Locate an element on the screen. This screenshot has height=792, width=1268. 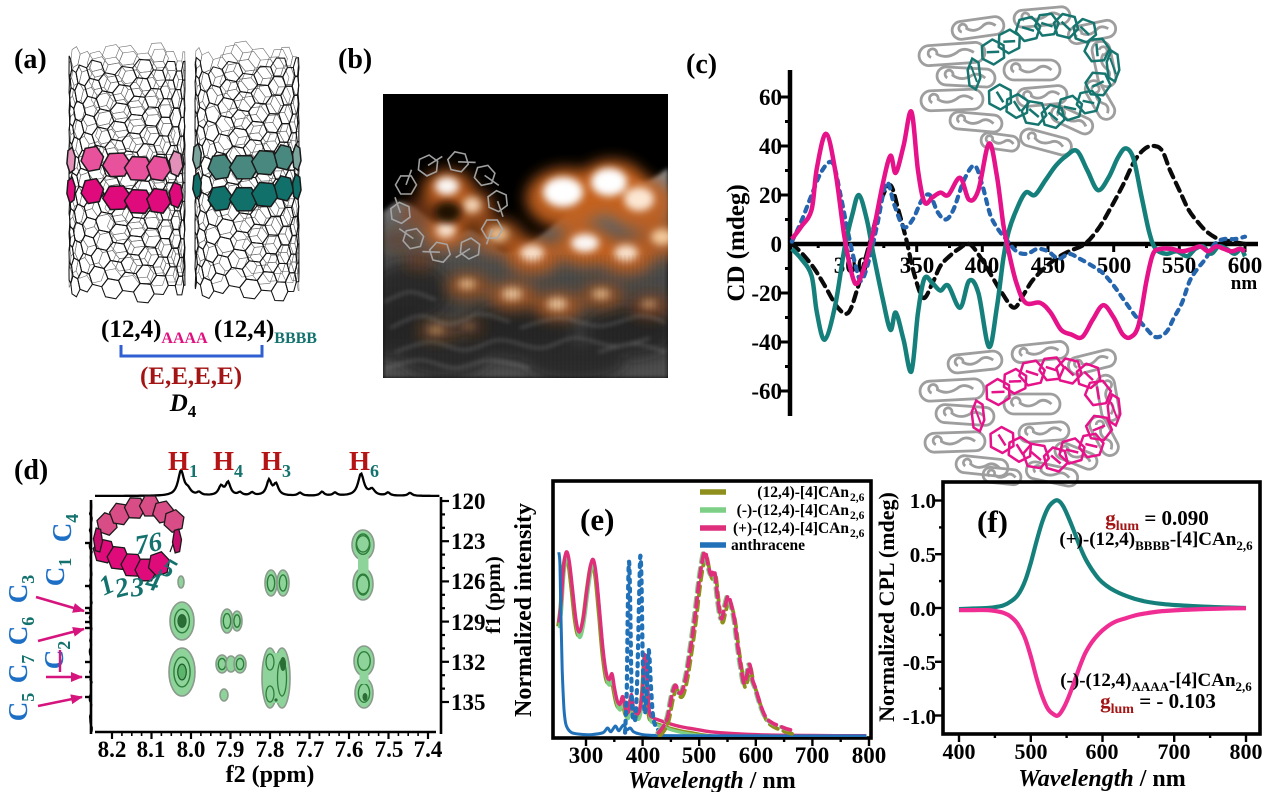
svg-text: 3 is located at coordinates (137, 587).